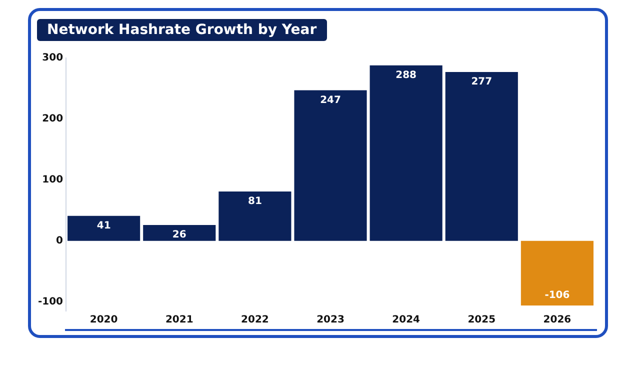 Image resolution: width=633 pixels, height=374 pixels. What do you see at coordinates (182, 30) in the screenshot?
I see `chart-title: Network Hashrate Growth by Year` at bounding box center [182, 30].